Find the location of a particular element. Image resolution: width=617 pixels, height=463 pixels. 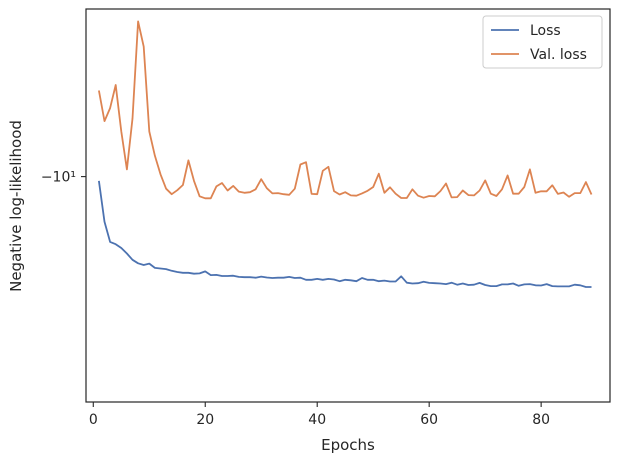

x-tick-label: 40 is located at coordinates (317, 420).